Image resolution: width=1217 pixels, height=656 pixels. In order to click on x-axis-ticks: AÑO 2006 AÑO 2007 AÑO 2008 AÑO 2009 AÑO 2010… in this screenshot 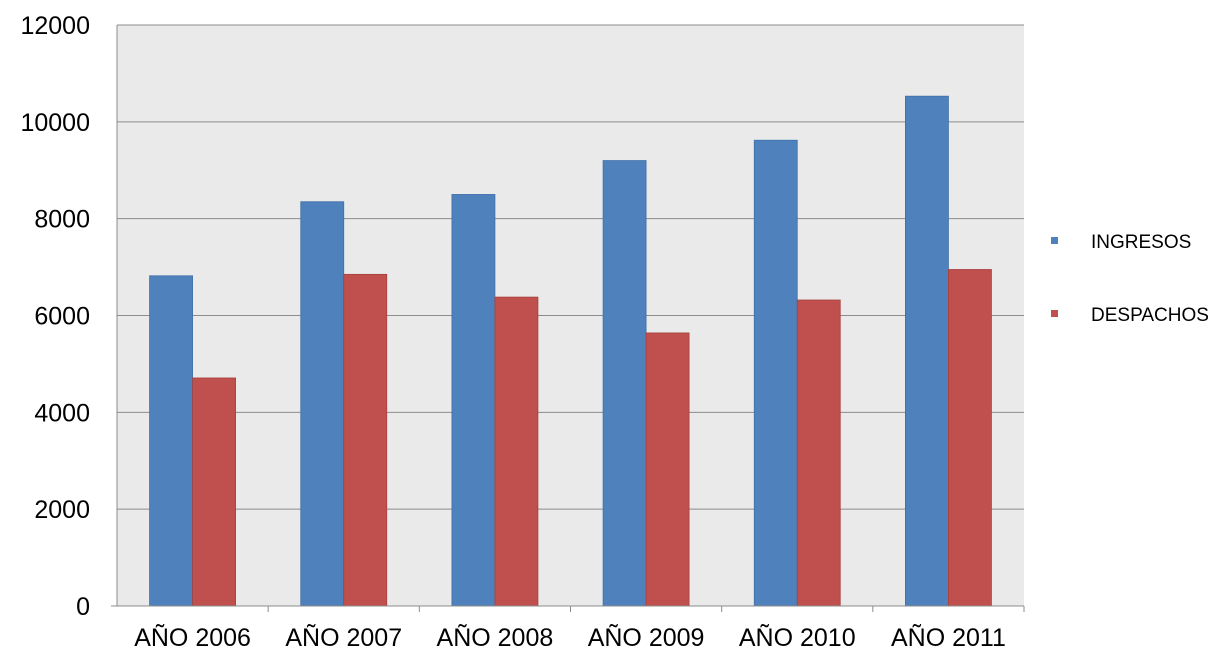, I will do `click(570, 637)`.